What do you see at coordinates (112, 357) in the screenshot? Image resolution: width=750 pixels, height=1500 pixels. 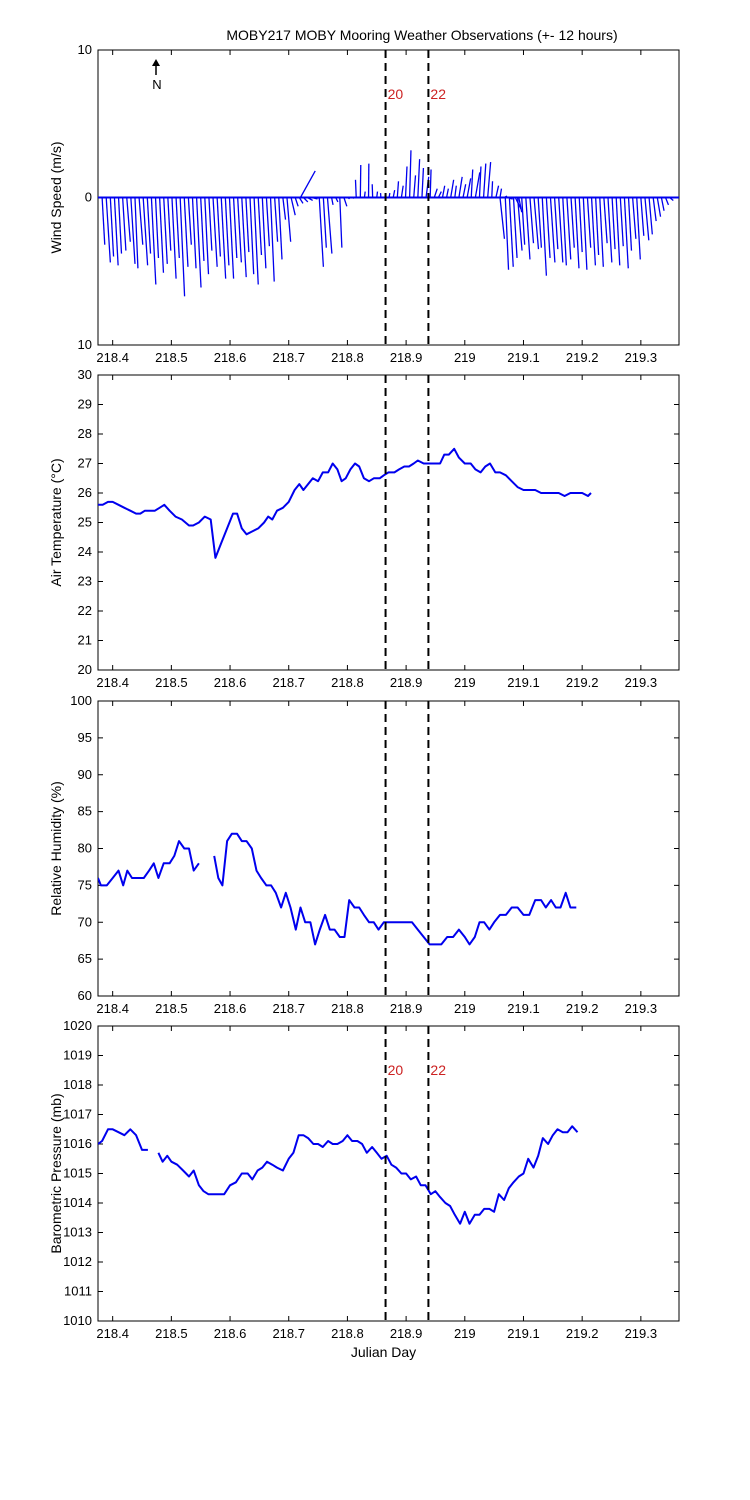 I see `x-tick-label: 218.4` at bounding box center [112, 357].